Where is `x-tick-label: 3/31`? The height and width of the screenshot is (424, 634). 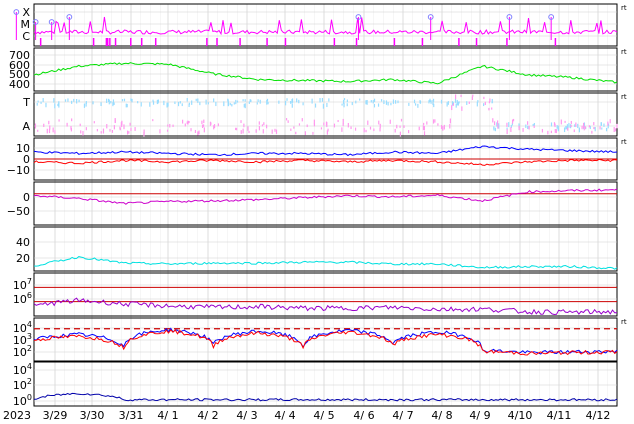 x-tick-label: 3/31 is located at coordinates (131, 415).